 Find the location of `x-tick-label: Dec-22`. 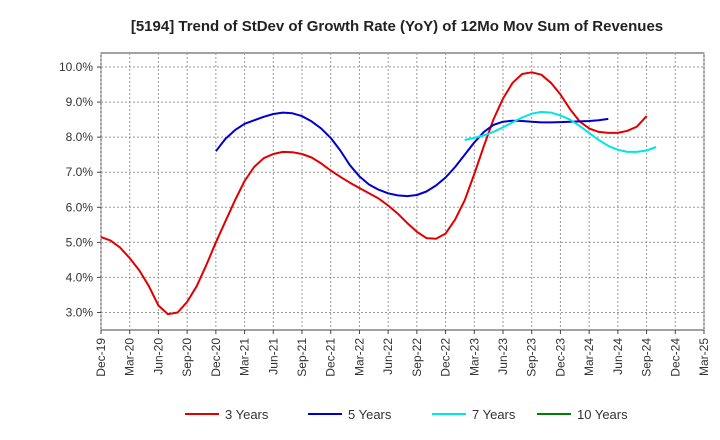

x-tick-label: Dec-22 is located at coordinates (446, 357).